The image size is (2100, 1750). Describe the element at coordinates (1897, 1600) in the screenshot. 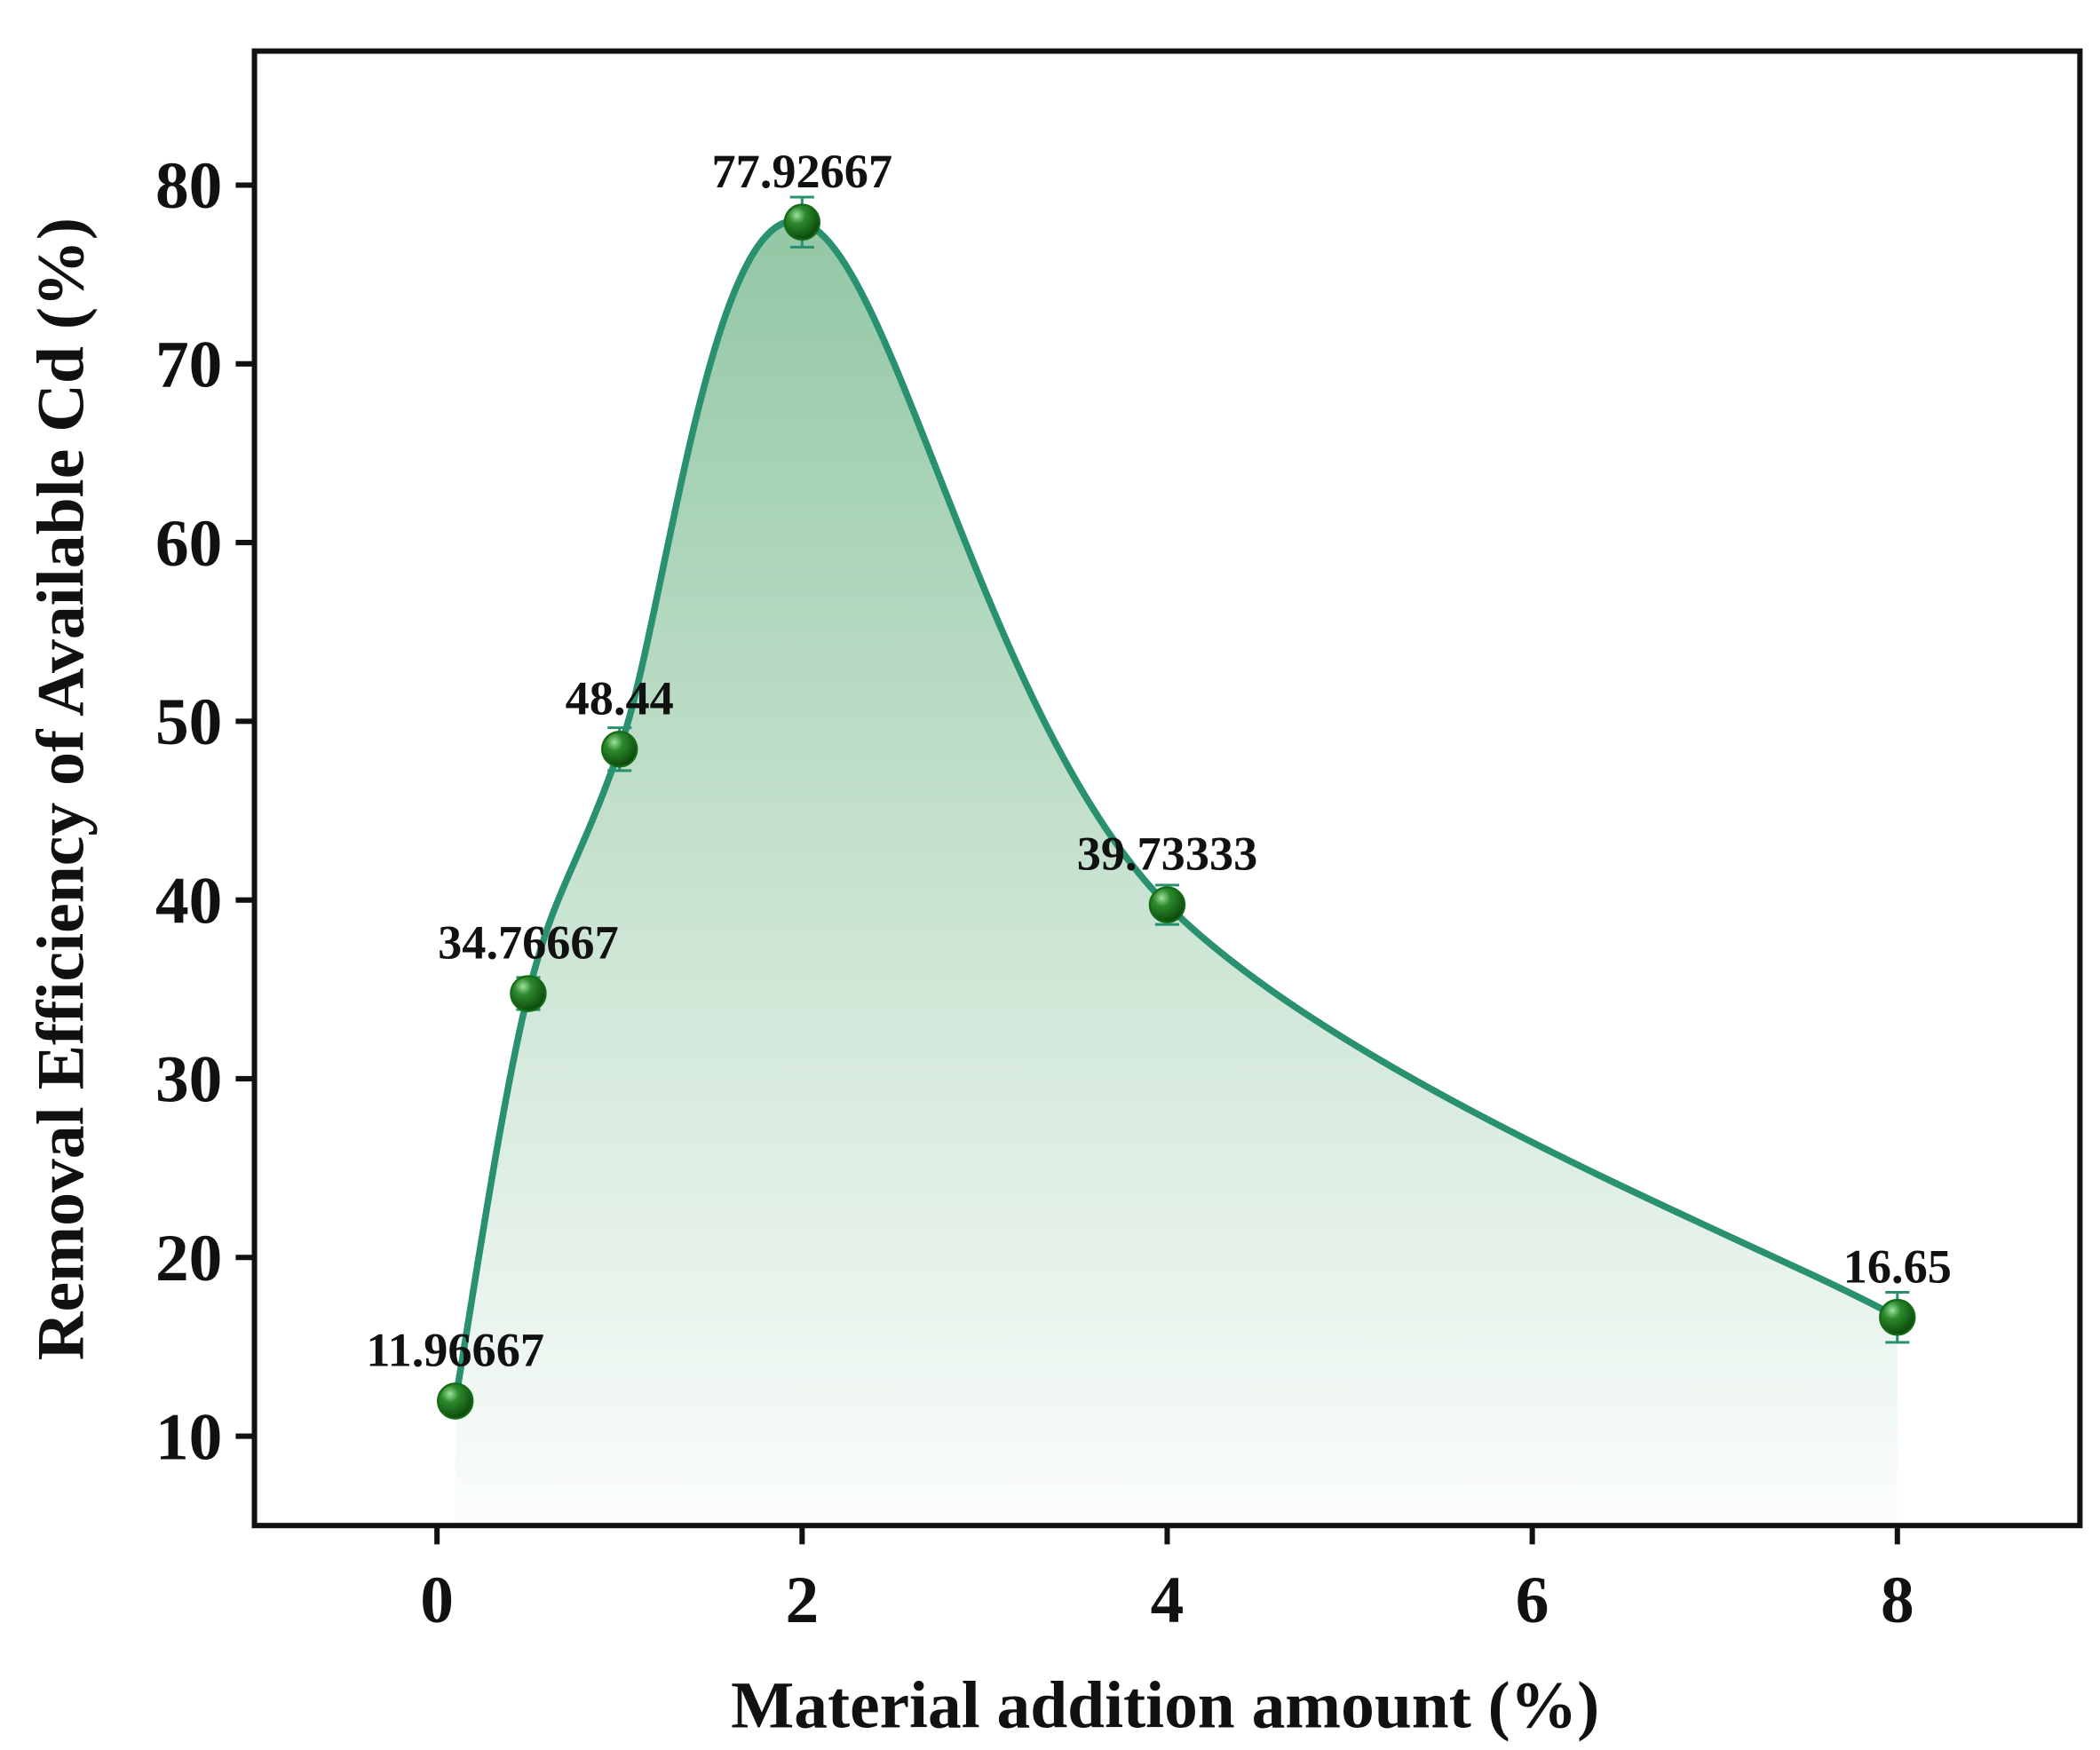

I see `x-tick-label: 8` at that location.